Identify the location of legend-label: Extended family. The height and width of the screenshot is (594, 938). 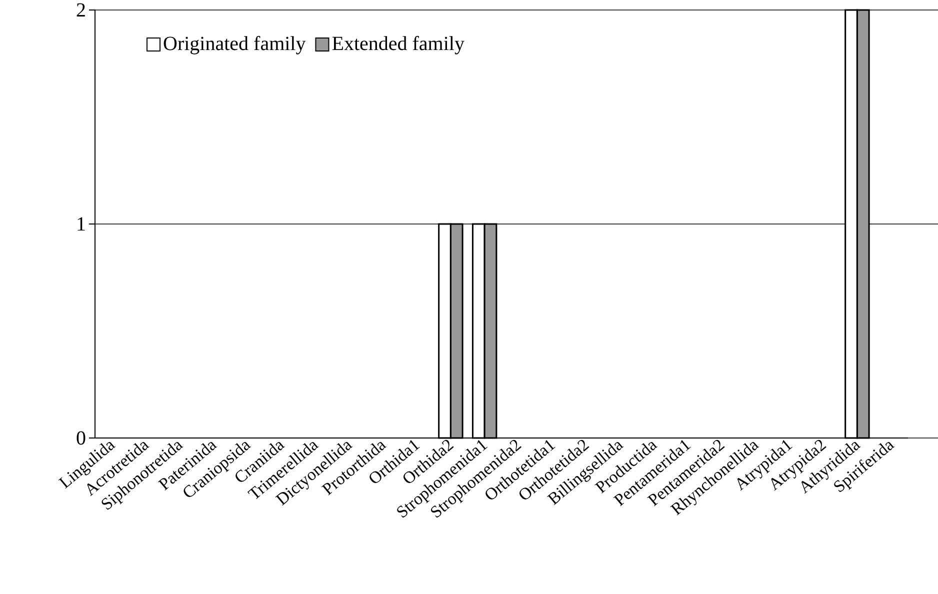
(398, 44).